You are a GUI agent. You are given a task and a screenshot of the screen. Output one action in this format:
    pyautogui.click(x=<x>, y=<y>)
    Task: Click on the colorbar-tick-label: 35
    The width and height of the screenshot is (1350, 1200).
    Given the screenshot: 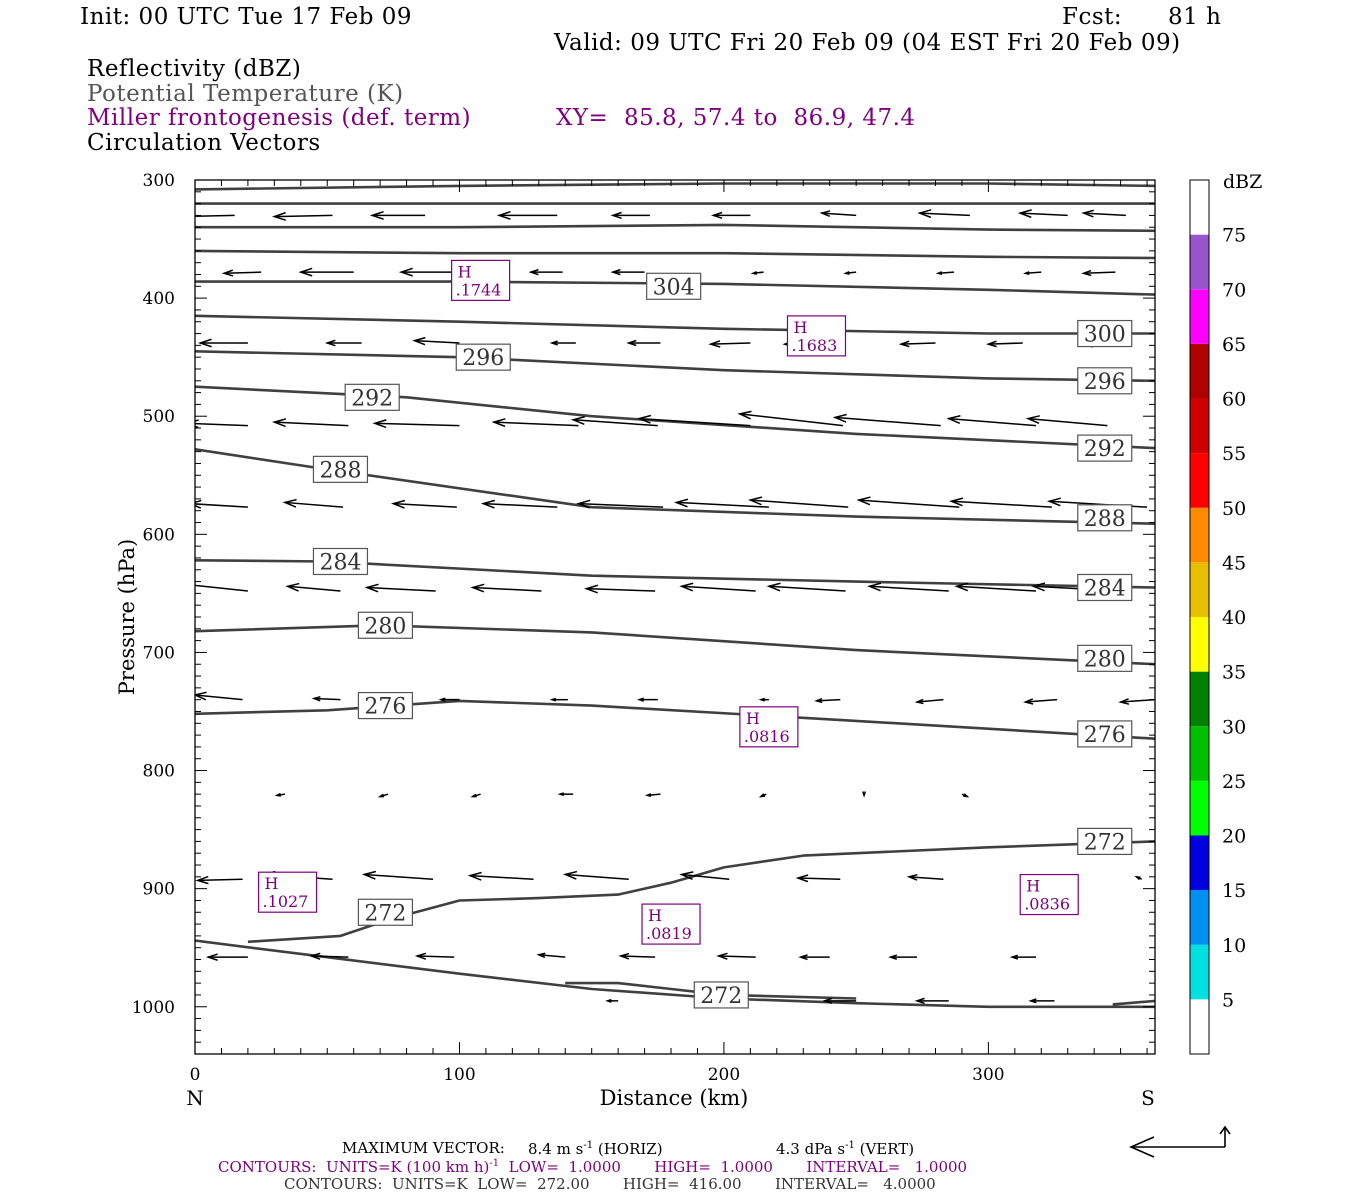 What is the action you would take?
    pyautogui.click(x=1234, y=673)
    